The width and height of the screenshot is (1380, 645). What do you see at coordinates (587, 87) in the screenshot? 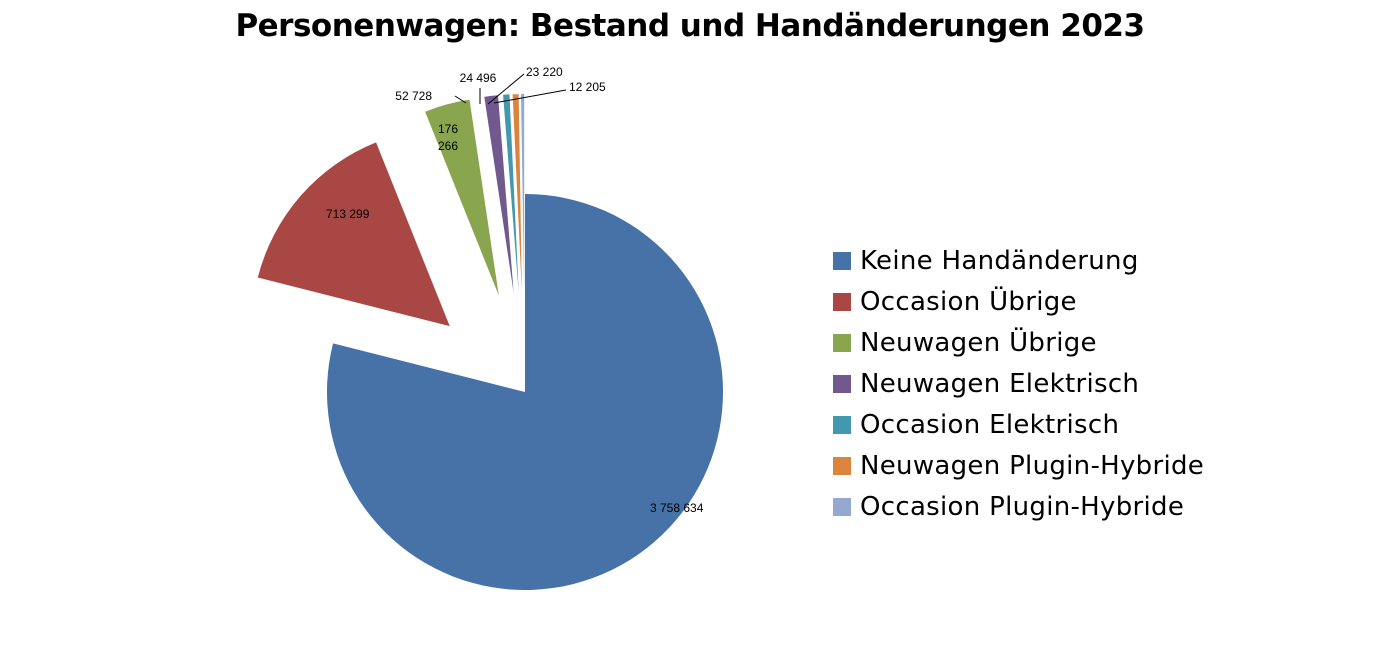
I see `data-label-6: 12 205` at bounding box center [587, 87].